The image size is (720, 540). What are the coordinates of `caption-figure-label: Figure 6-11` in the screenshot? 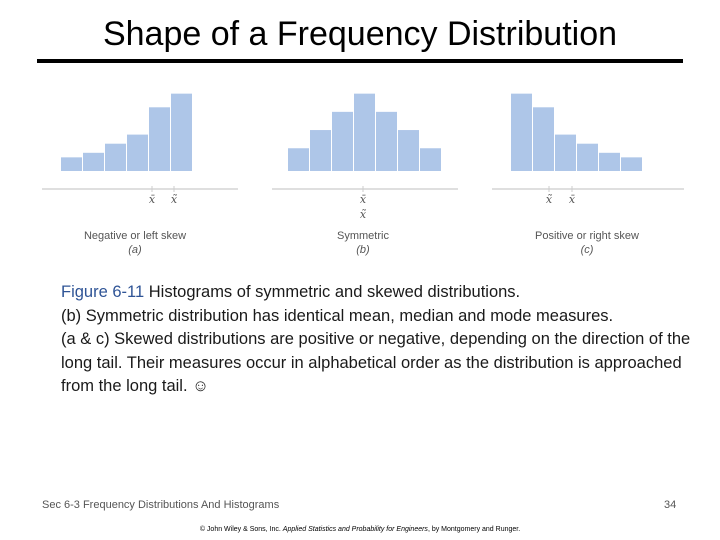 It's located at (103, 292).